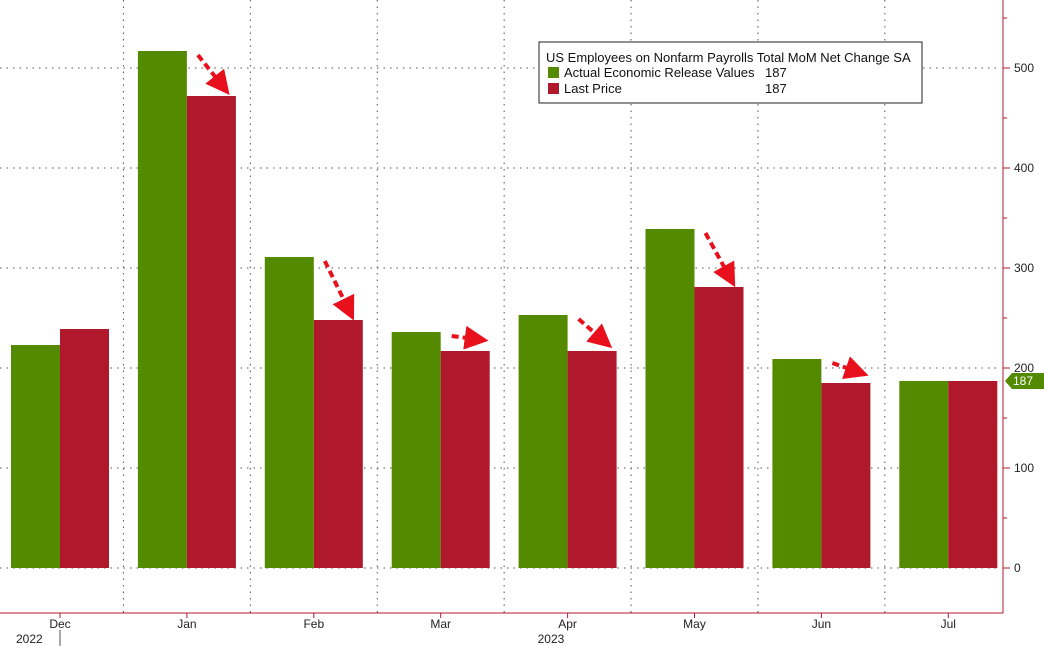 The width and height of the screenshot is (1044, 646). What do you see at coordinates (593, 88) in the screenshot?
I see `legend-label-last-price: Last Price` at bounding box center [593, 88].